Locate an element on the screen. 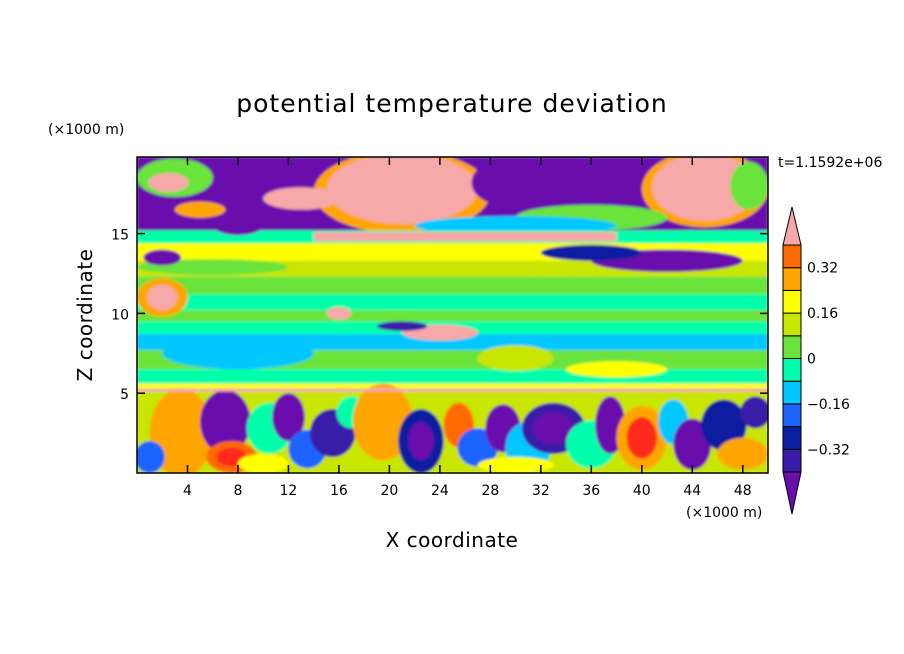 This screenshot has width=904, height=654. colorbar-upper-extension is located at coordinates (792, 226).